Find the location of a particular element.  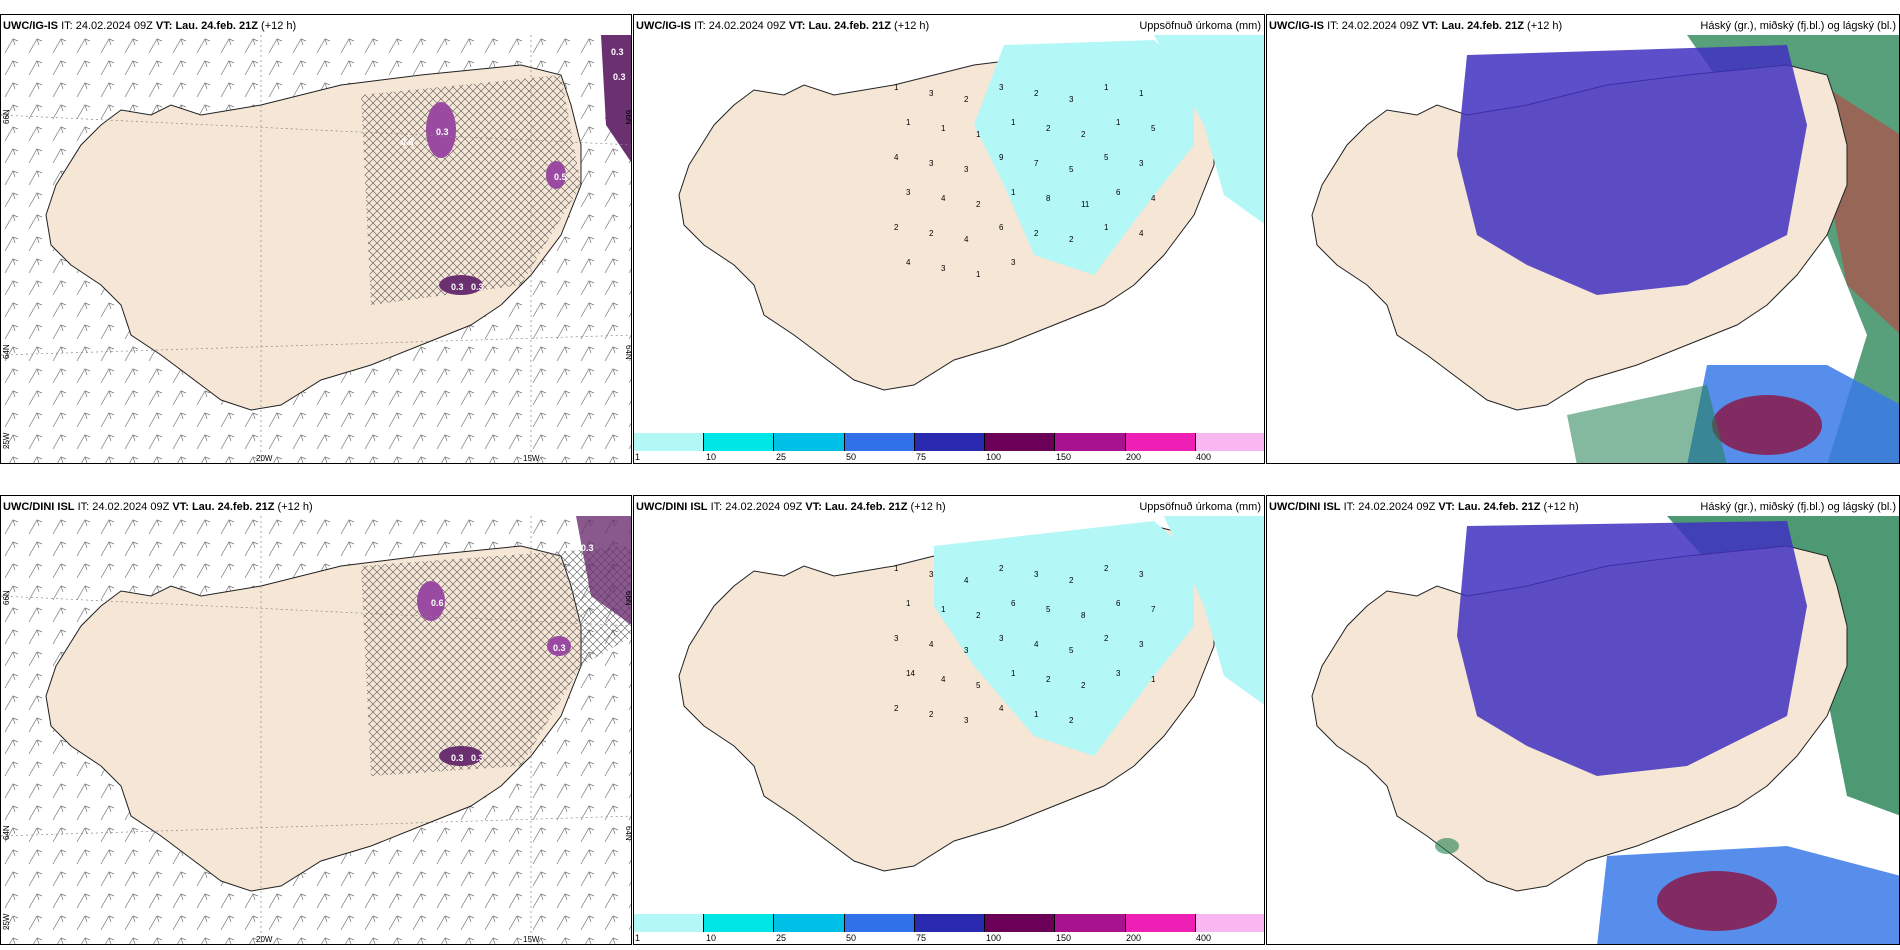

precip-values: 1 3 4 2 3 2 2 3 1 1 2 6 5 8 6 7 3 4 3 3 4 5 2 3 14 4 5 1 2 2 3 1 2 2 3 4 1 2 is located at coordinates (1025, 644).